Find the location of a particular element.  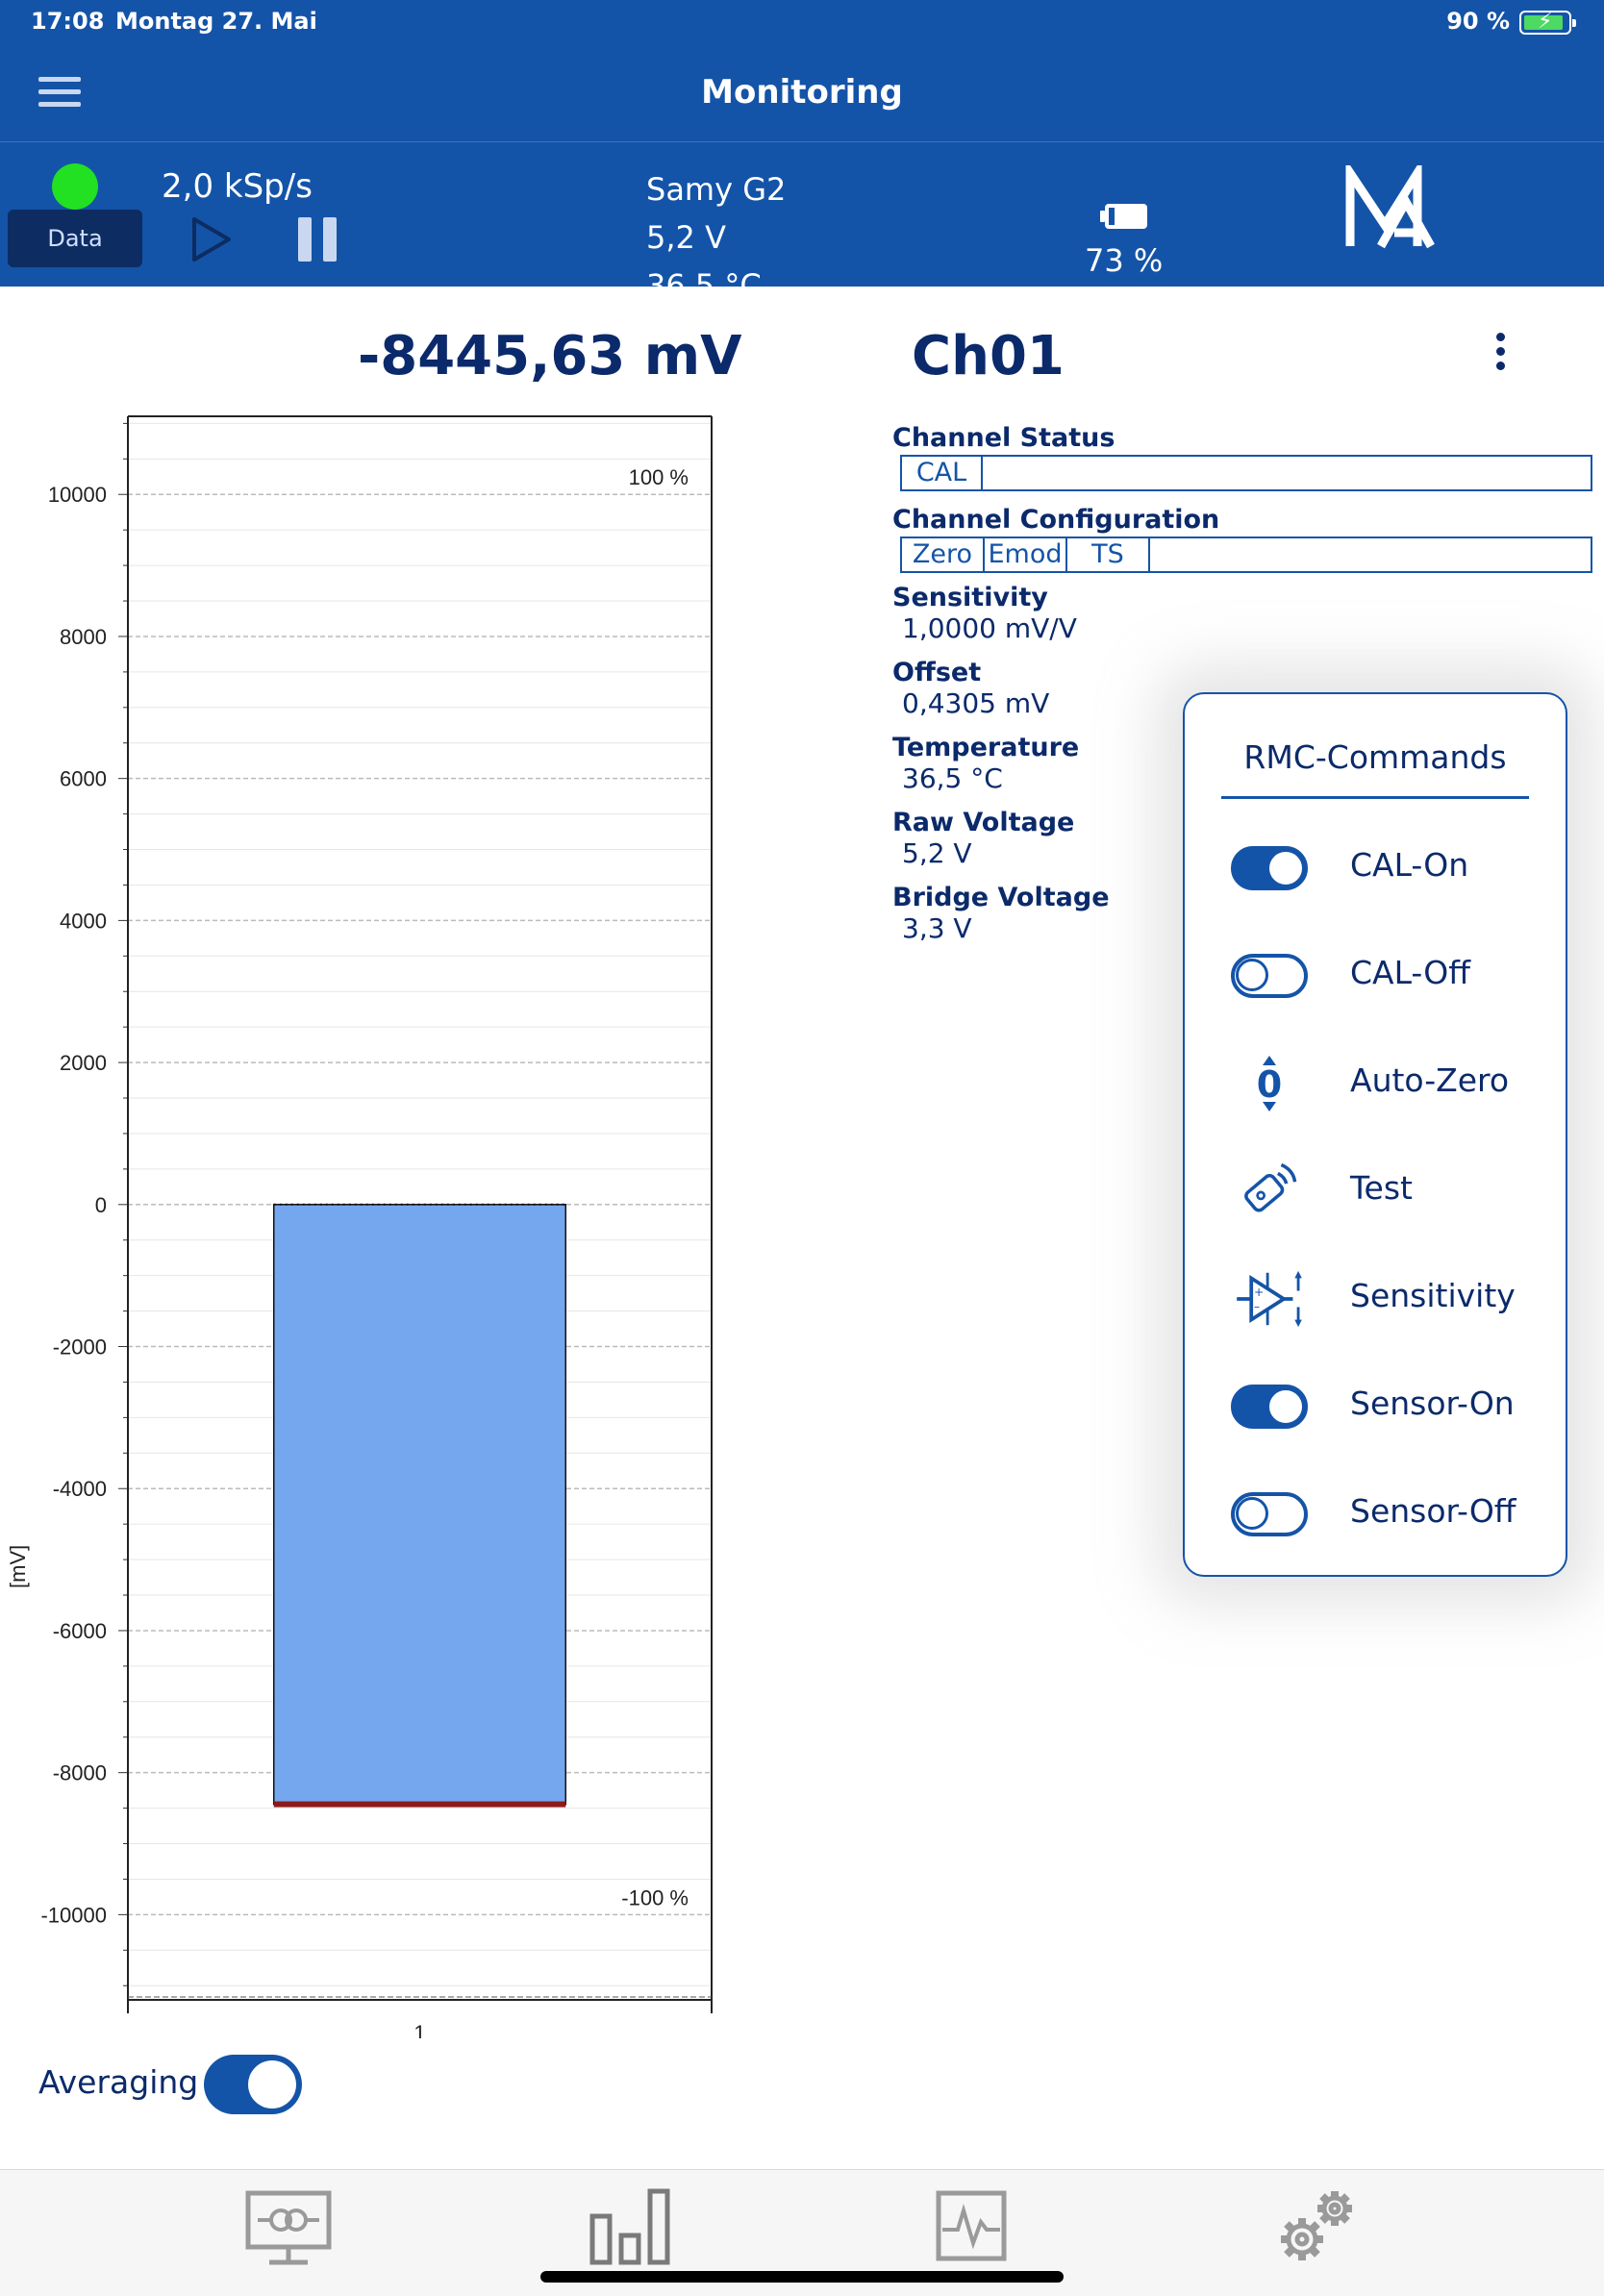

sensitivity-command: + – Sensitivity is located at coordinates (1394, 1298).